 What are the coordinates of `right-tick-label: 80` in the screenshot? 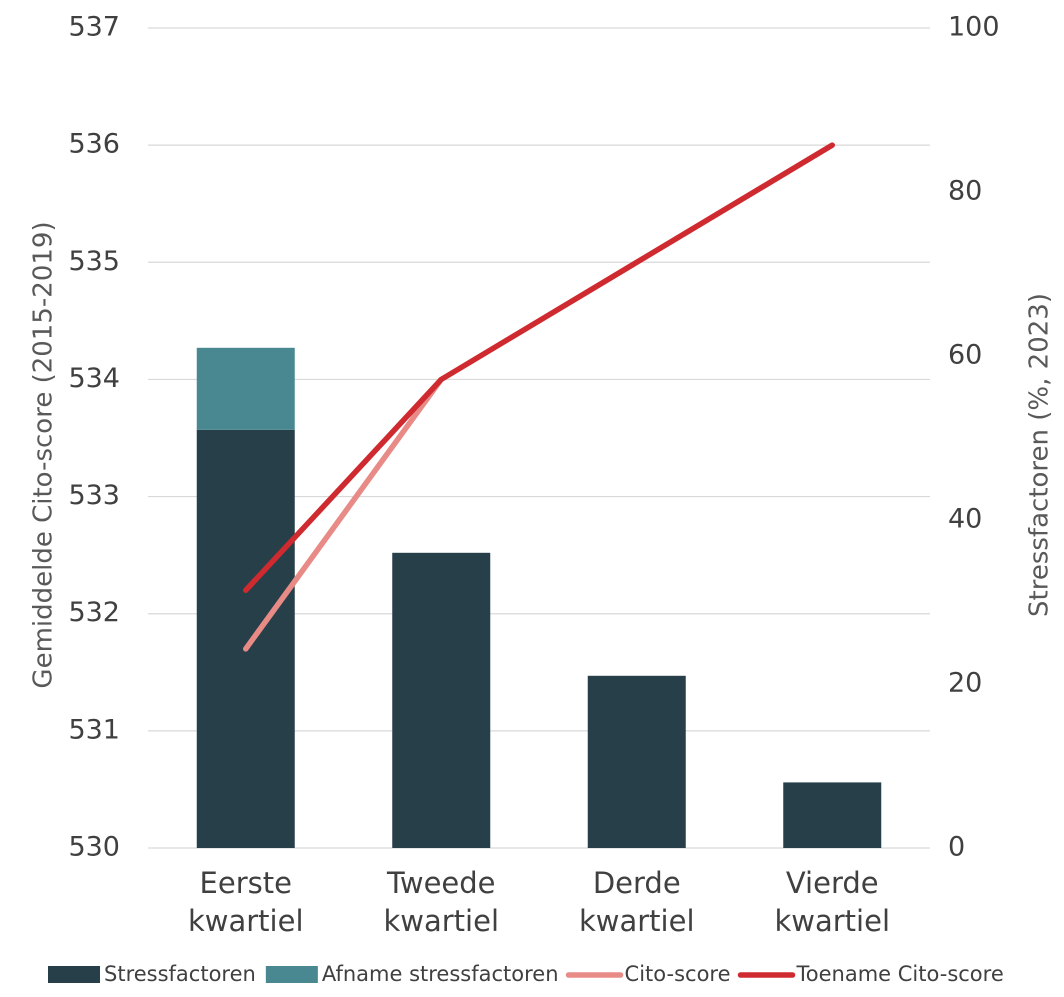 It's located at (965, 191).